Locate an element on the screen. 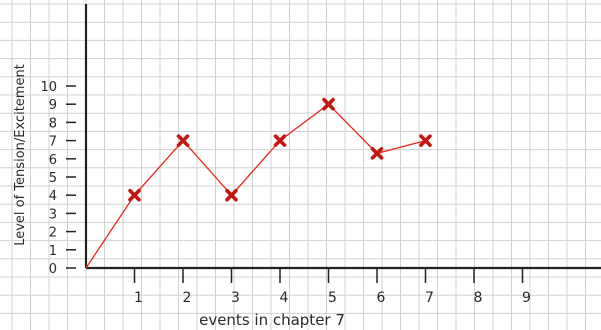 This screenshot has width=601, height=330. x-tick-label: 6 is located at coordinates (381, 298).